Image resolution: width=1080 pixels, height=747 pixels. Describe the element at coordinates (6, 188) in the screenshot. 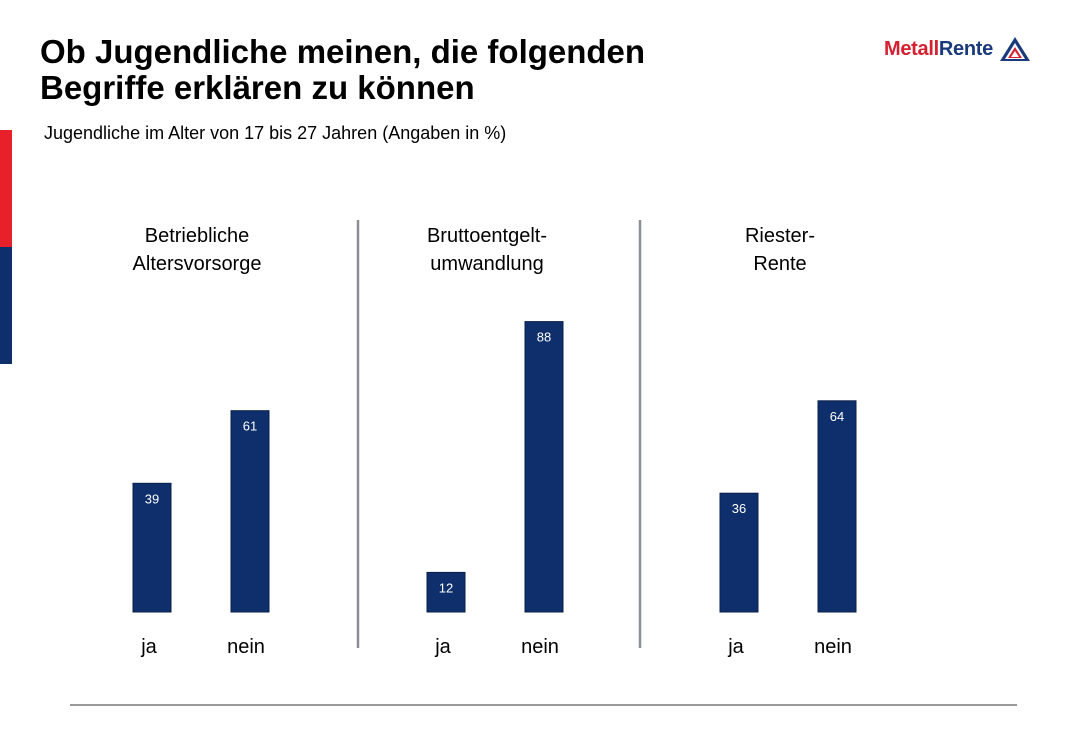

I see `accent-bar-red` at that location.